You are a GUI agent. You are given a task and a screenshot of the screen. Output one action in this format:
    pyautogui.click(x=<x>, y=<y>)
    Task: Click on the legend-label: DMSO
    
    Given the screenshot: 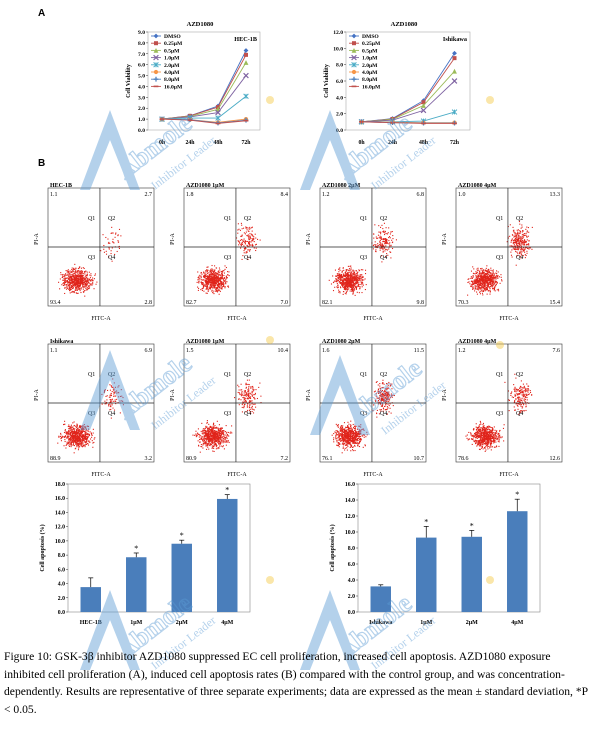 What is the action you would take?
    pyautogui.click(x=370, y=37)
    